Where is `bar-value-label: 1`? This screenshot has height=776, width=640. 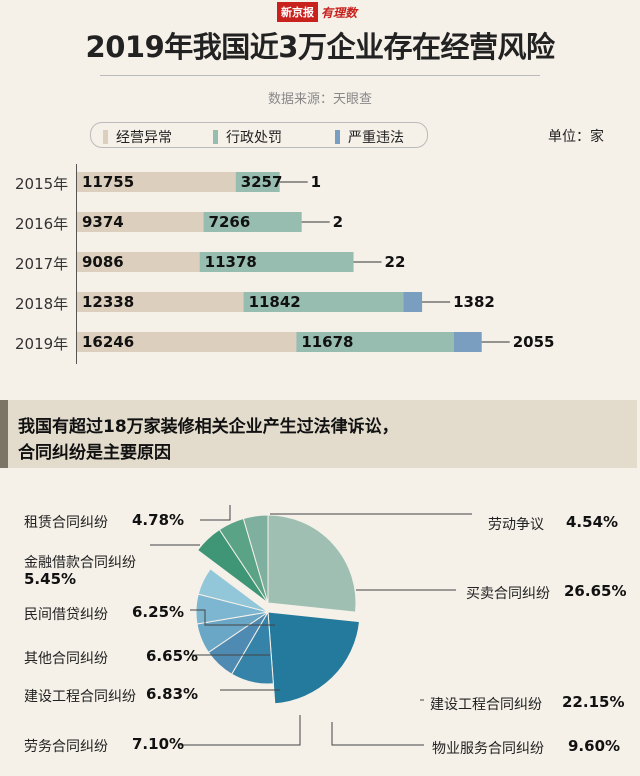
bar-value-label: 1 is located at coordinates (316, 182).